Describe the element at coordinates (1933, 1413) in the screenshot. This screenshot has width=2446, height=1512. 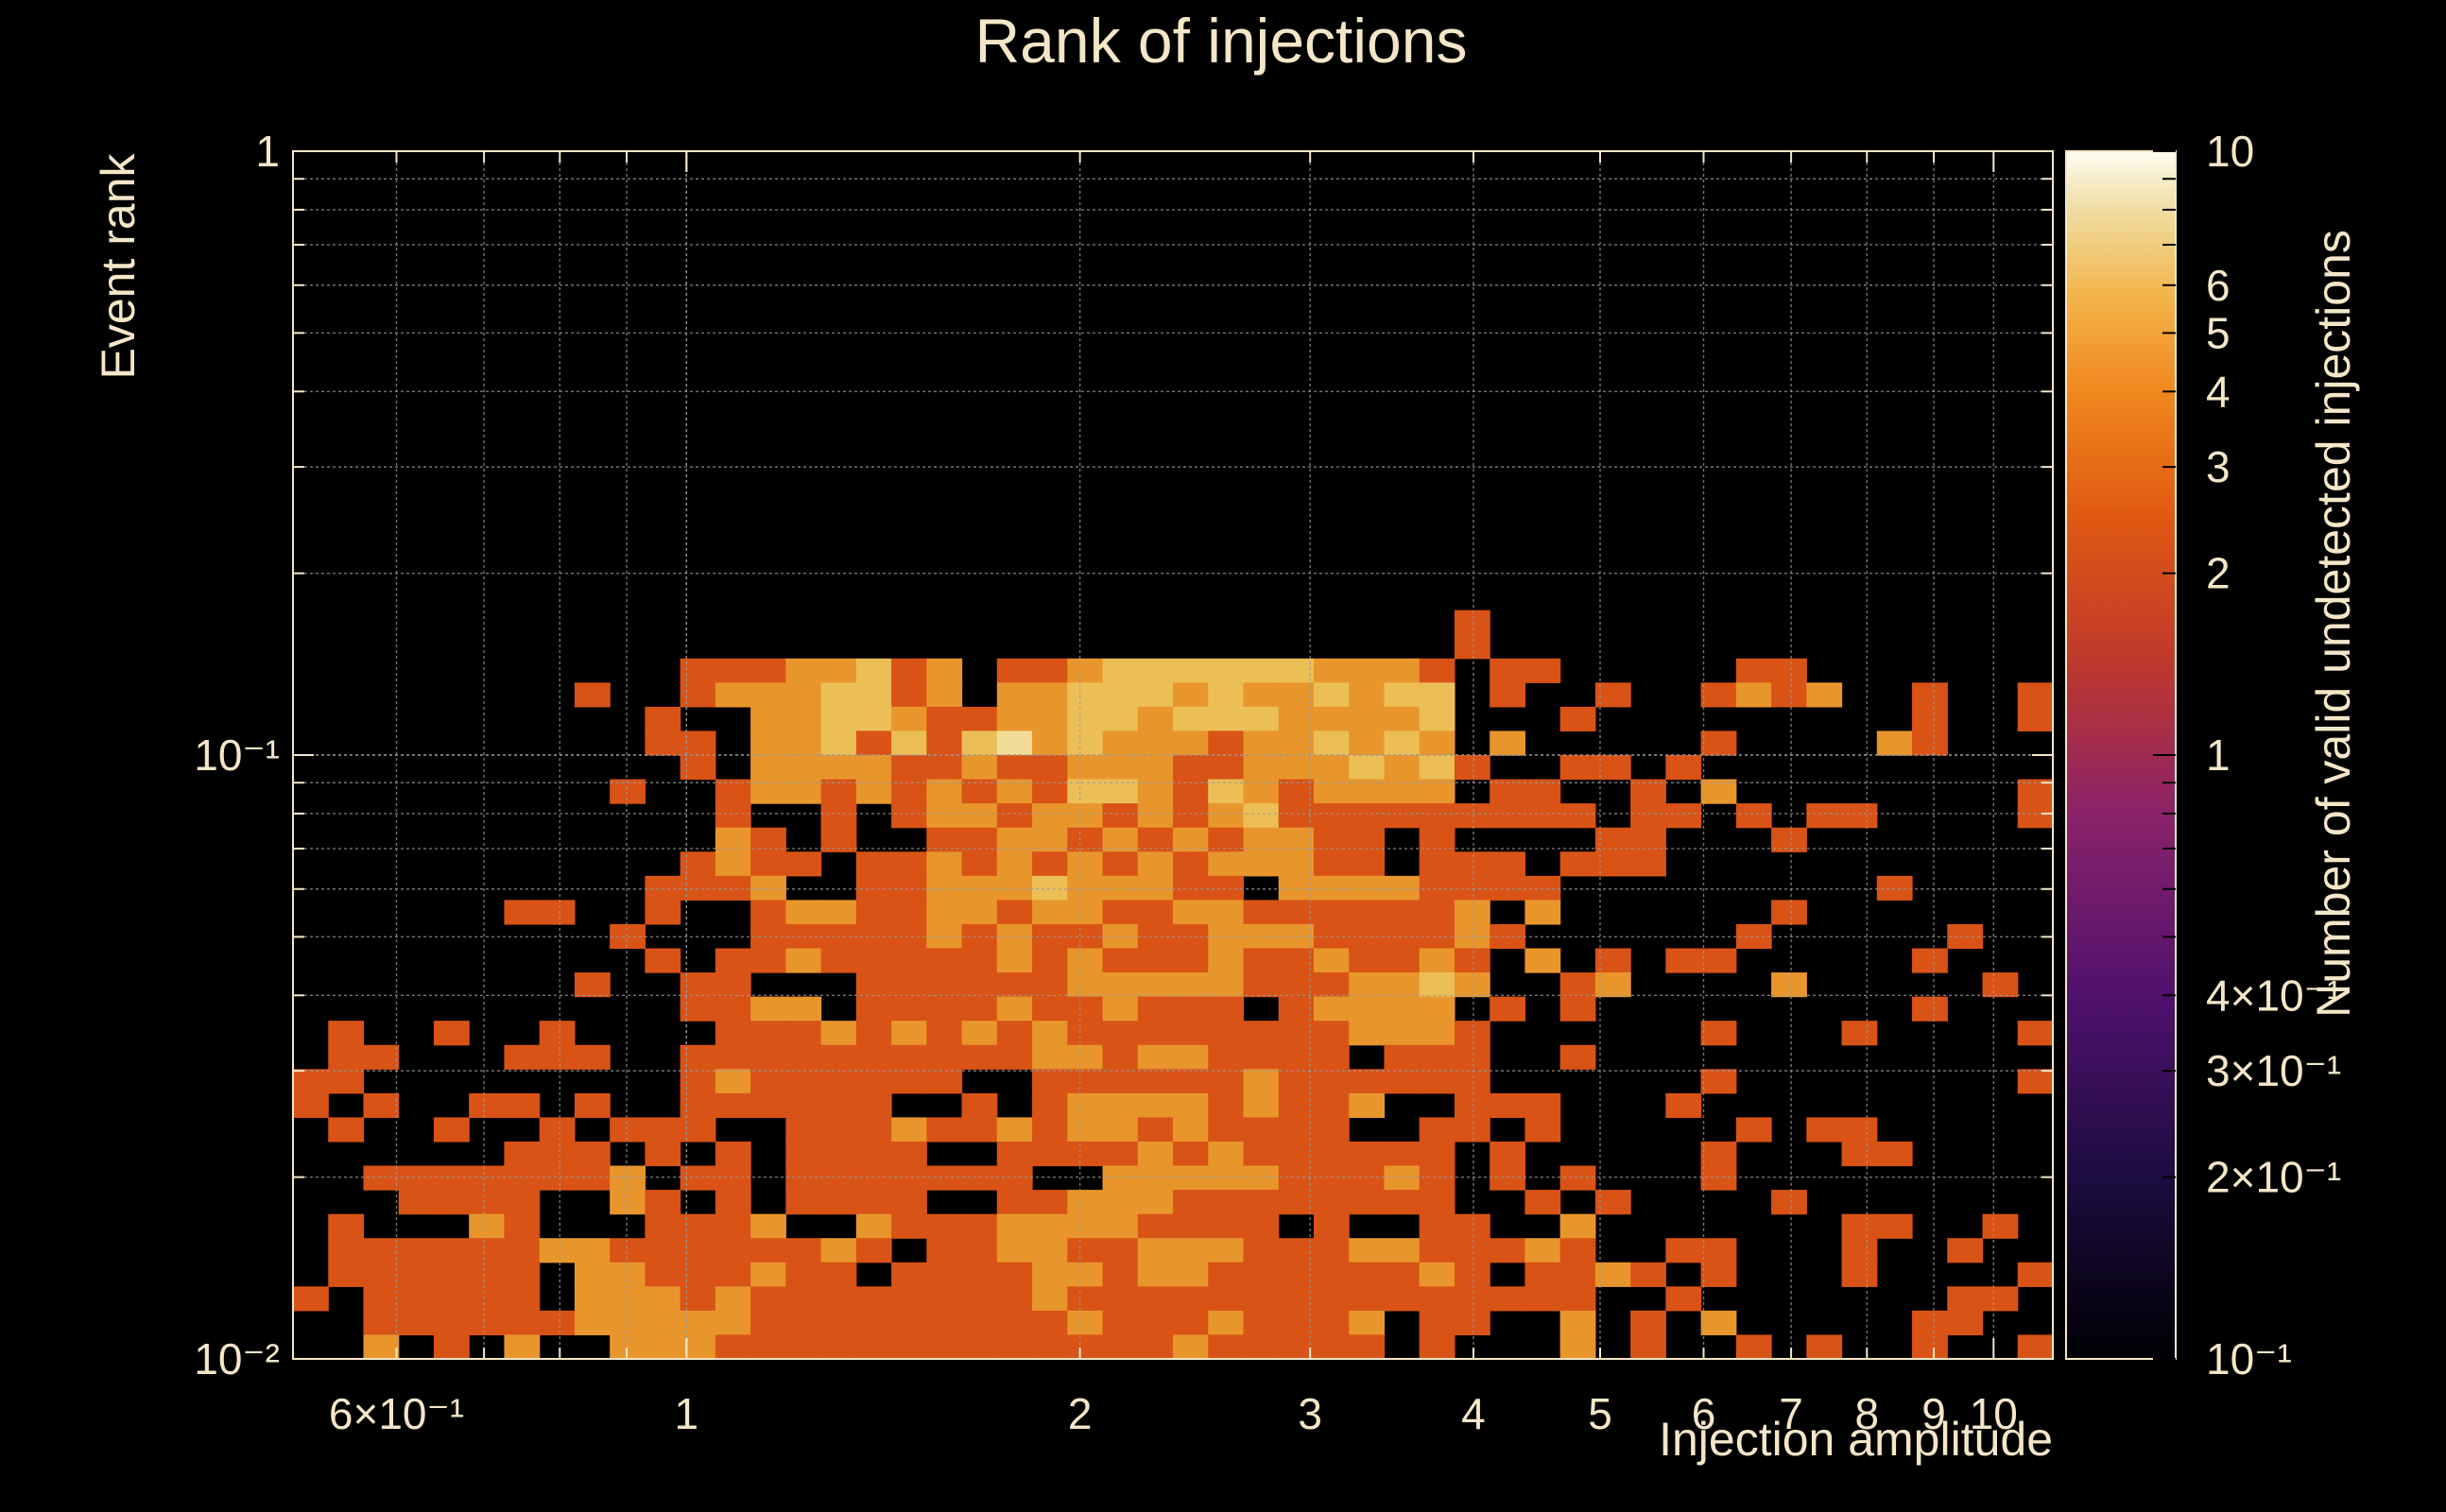
I see `x-tick-label: 9` at that location.